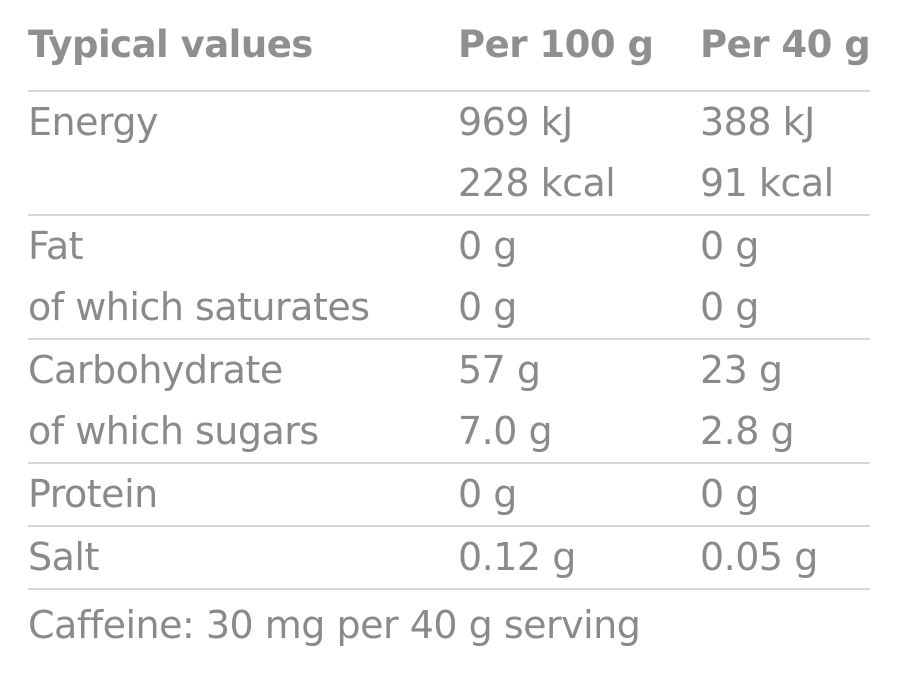 The height and width of the screenshot is (700, 900). Describe the element at coordinates (747, 431) in the screenshot. I see `value-per-40g: 2.8 g` at that location.